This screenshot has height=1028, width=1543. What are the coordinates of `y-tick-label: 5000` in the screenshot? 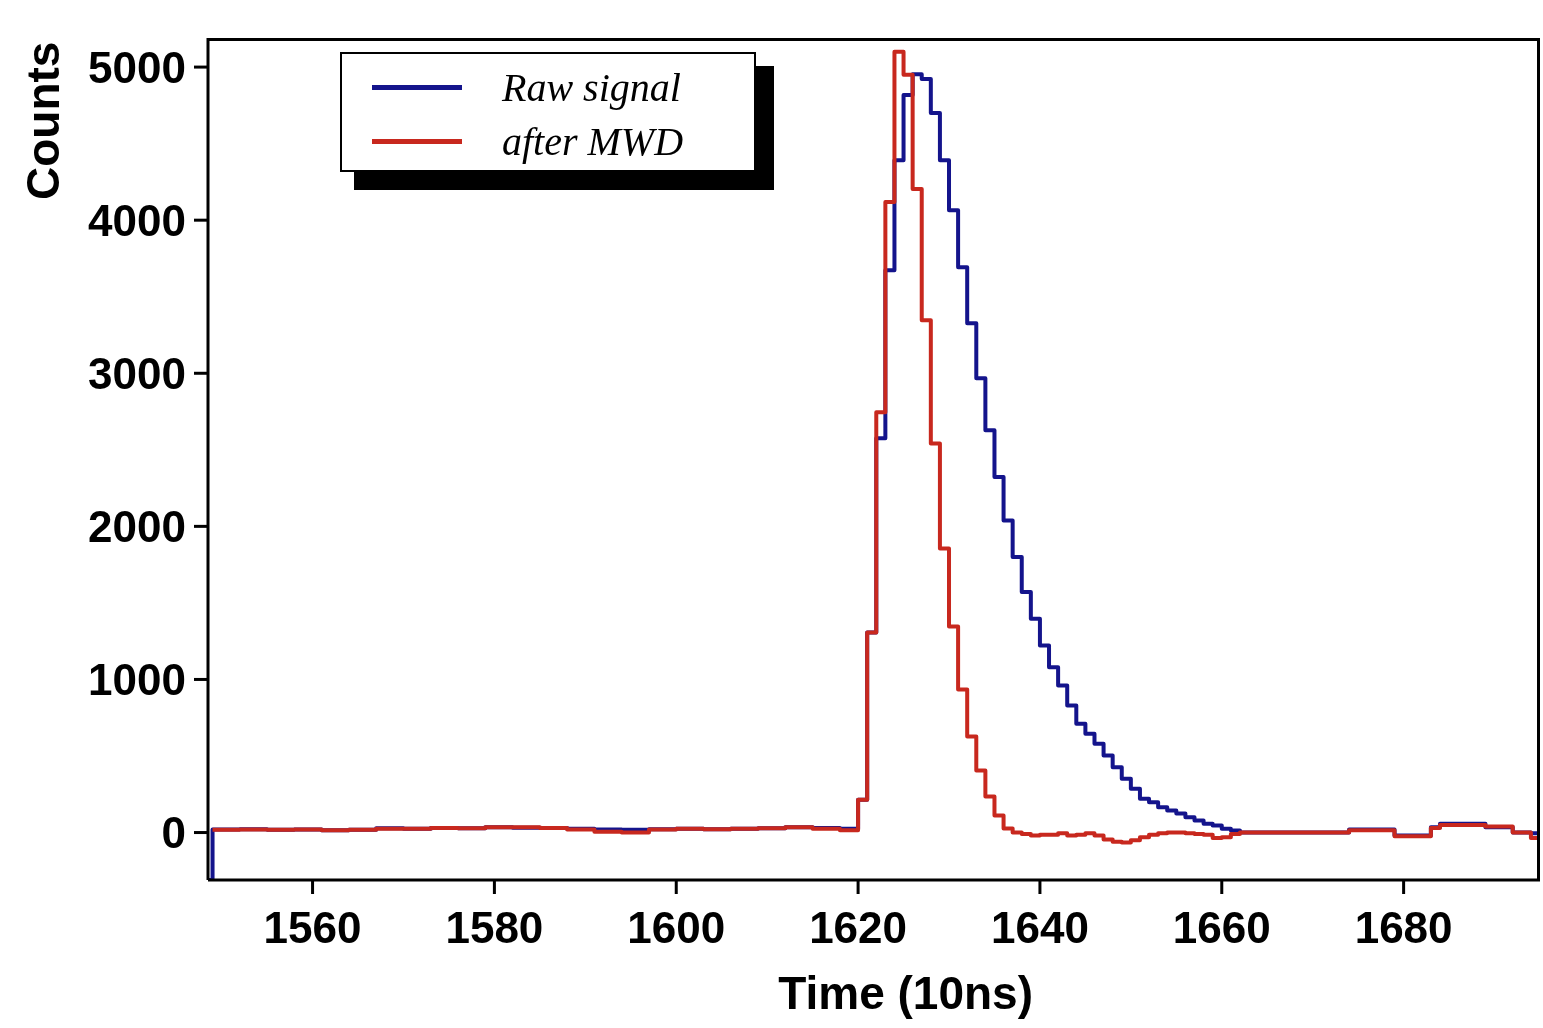 It's located at (137, 67).